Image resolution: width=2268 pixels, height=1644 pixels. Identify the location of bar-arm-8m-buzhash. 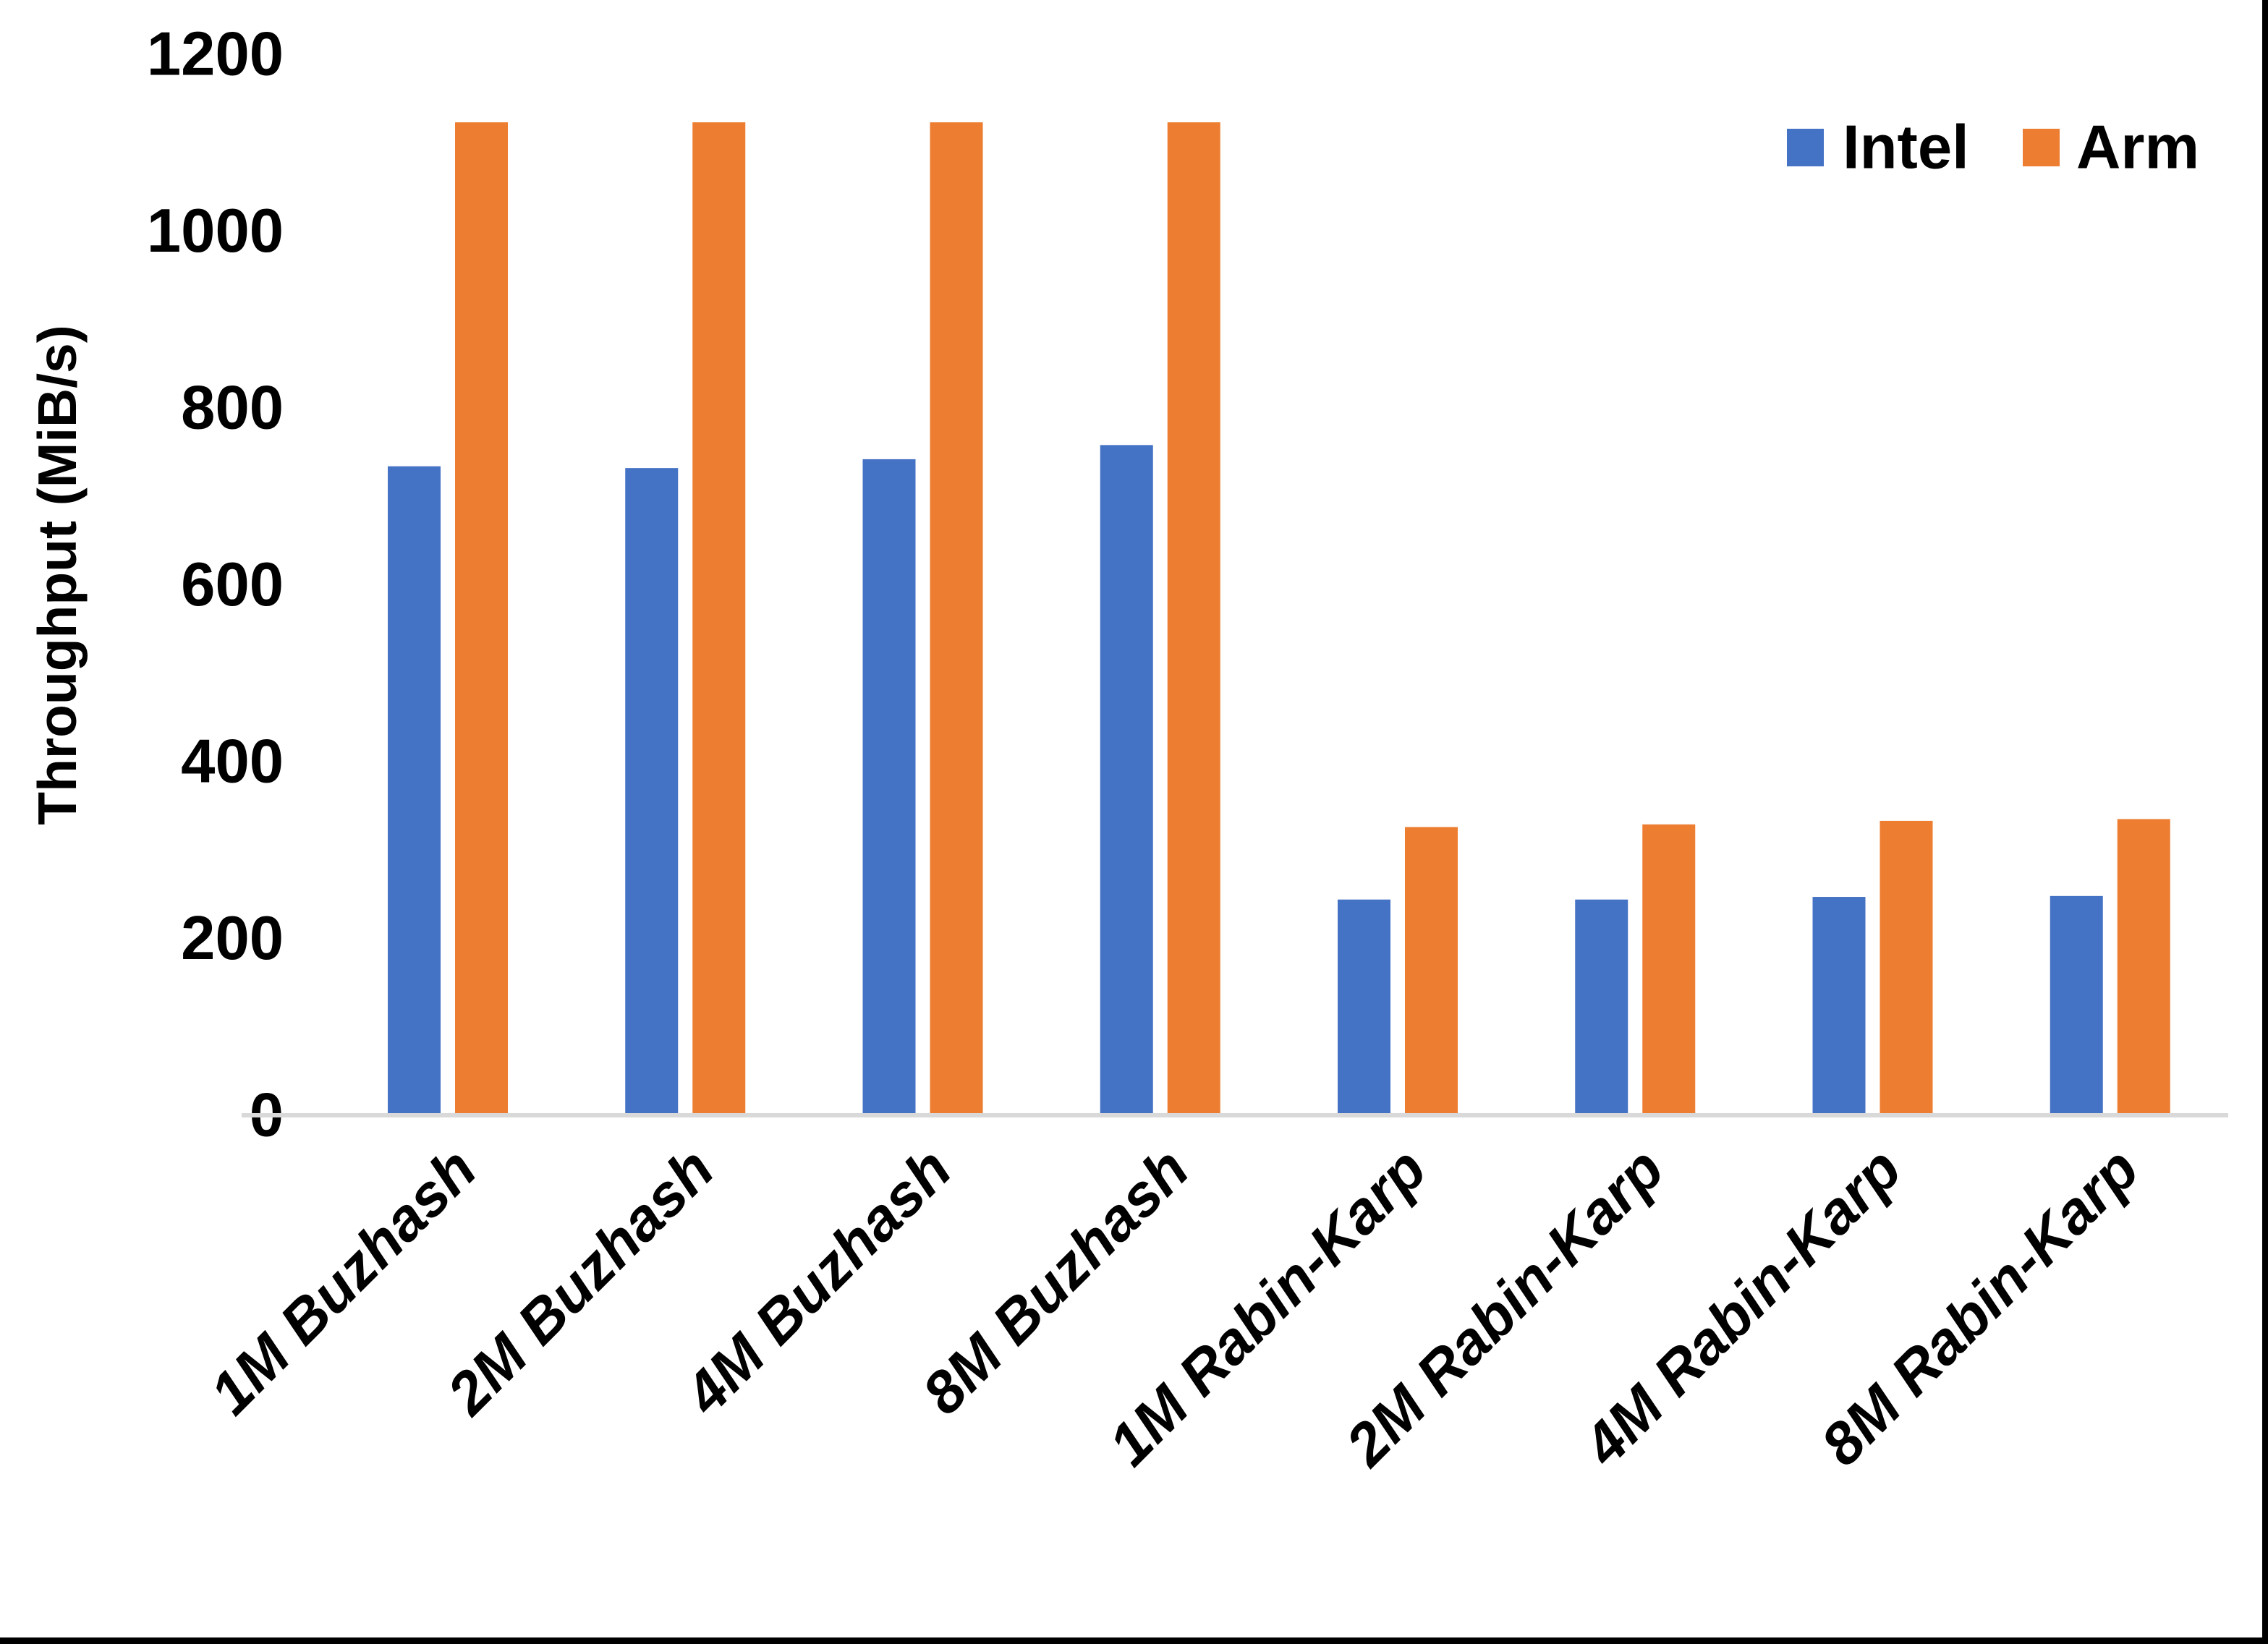
(1193, 618).